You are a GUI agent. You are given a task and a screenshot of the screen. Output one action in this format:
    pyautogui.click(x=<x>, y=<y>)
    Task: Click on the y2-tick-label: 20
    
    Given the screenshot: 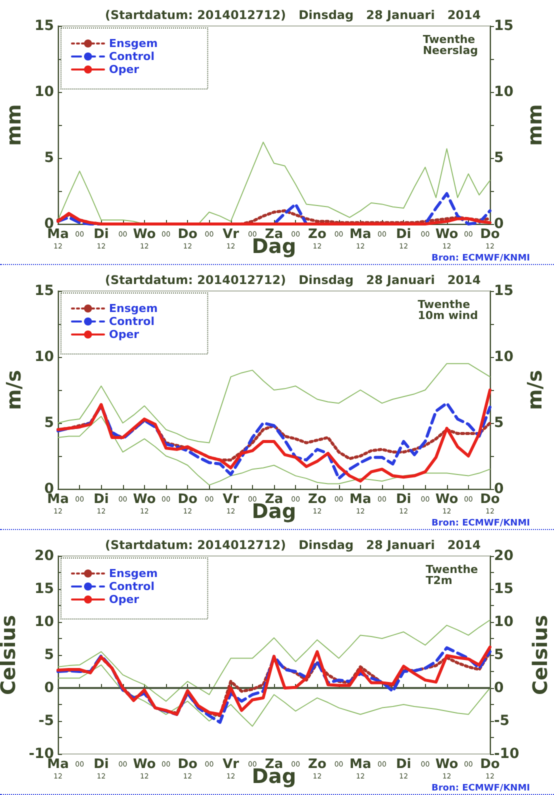 What is the action you would take?
    pyautogui.click(x=504, y=556)
    